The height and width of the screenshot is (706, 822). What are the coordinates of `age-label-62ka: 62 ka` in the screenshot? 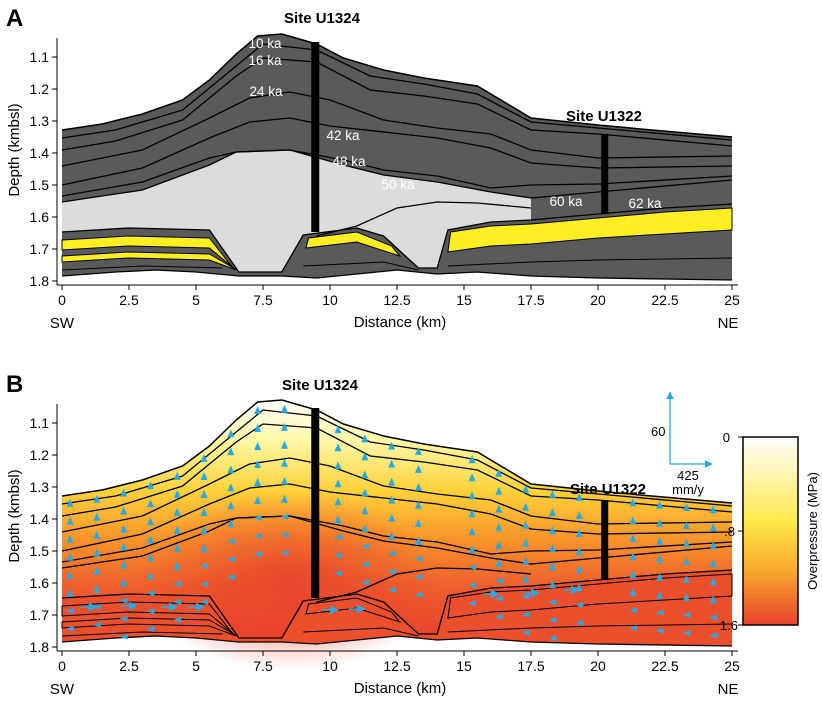 It's located at (645, 203).